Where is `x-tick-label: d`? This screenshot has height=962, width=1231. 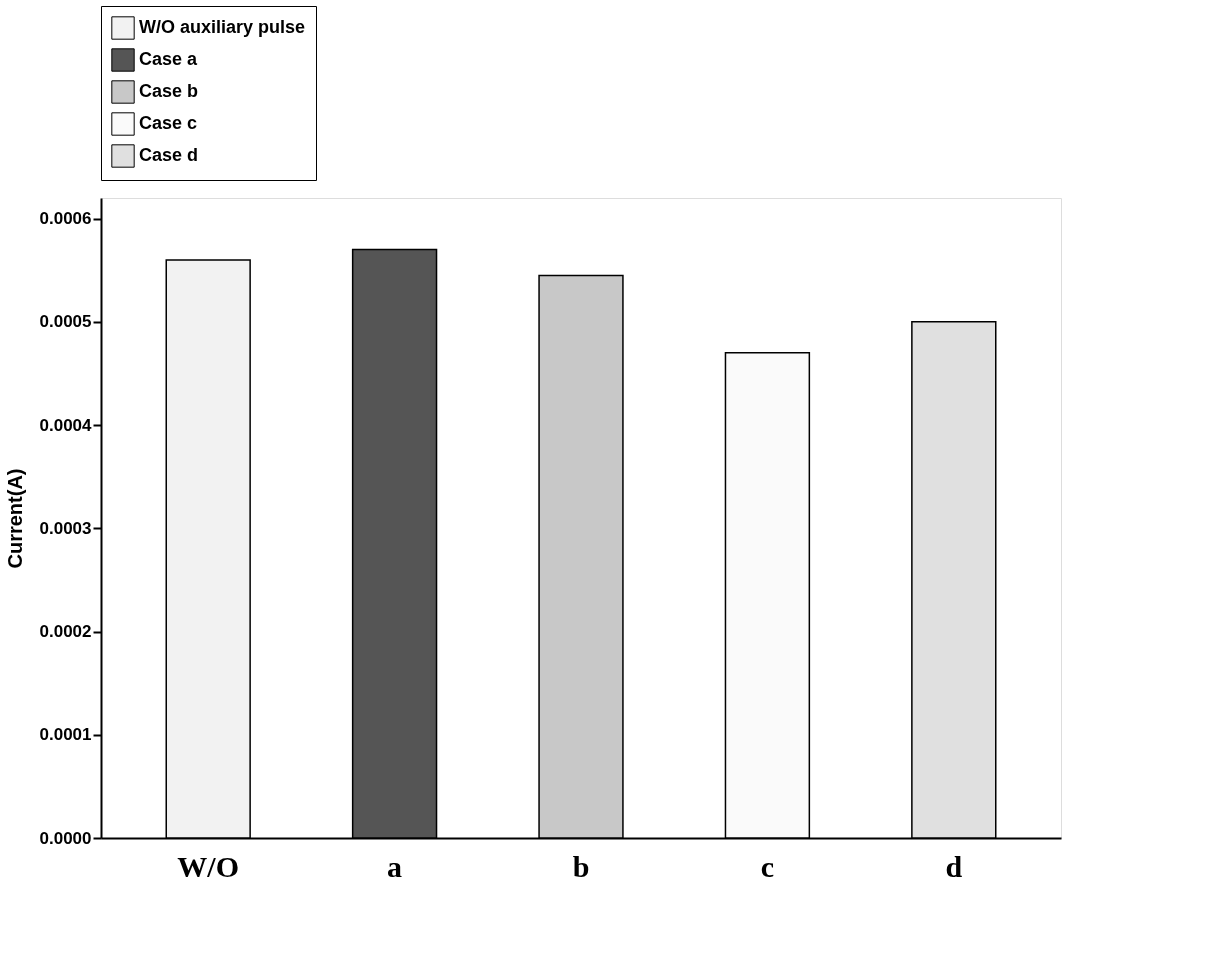
x-tick-label: d is located at coordinates (954, 866).